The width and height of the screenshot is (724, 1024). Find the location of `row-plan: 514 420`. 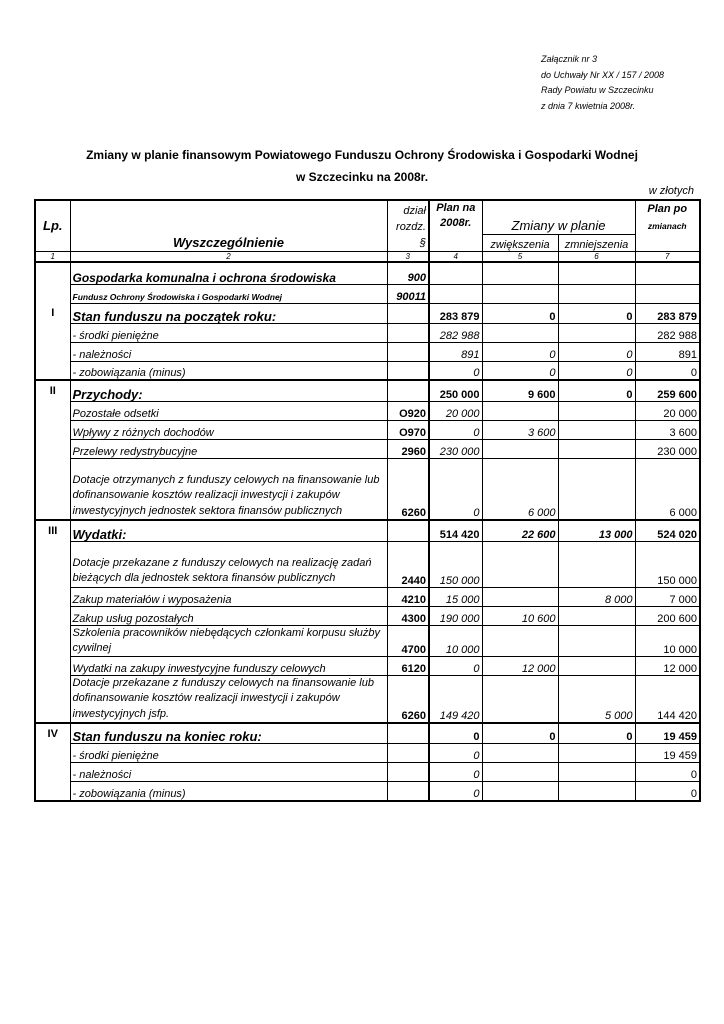

row-plan: 514 420 is located at coordinates (455, 530).